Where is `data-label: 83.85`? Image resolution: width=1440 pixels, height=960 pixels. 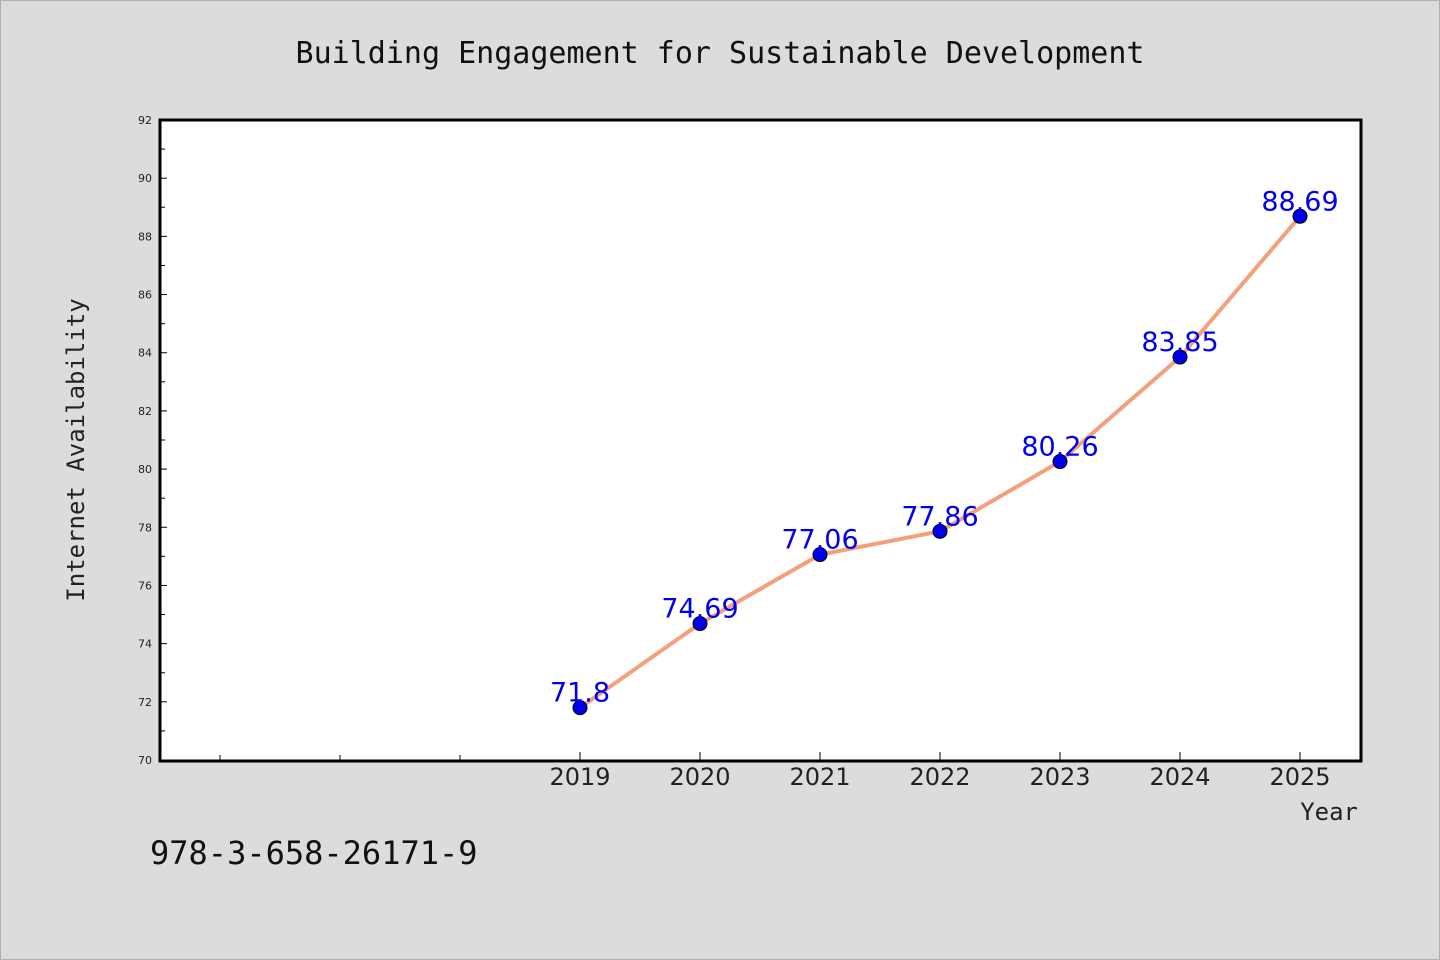 data-label: 83.85 is located at coordinates (1179, 342).